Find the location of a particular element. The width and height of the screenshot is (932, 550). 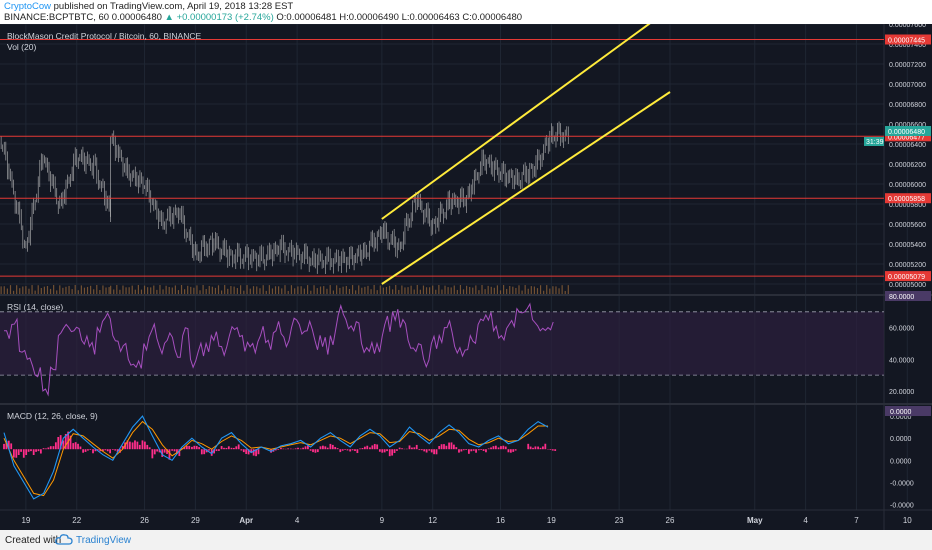

last-price-tag is located at coordinates (908, 131).